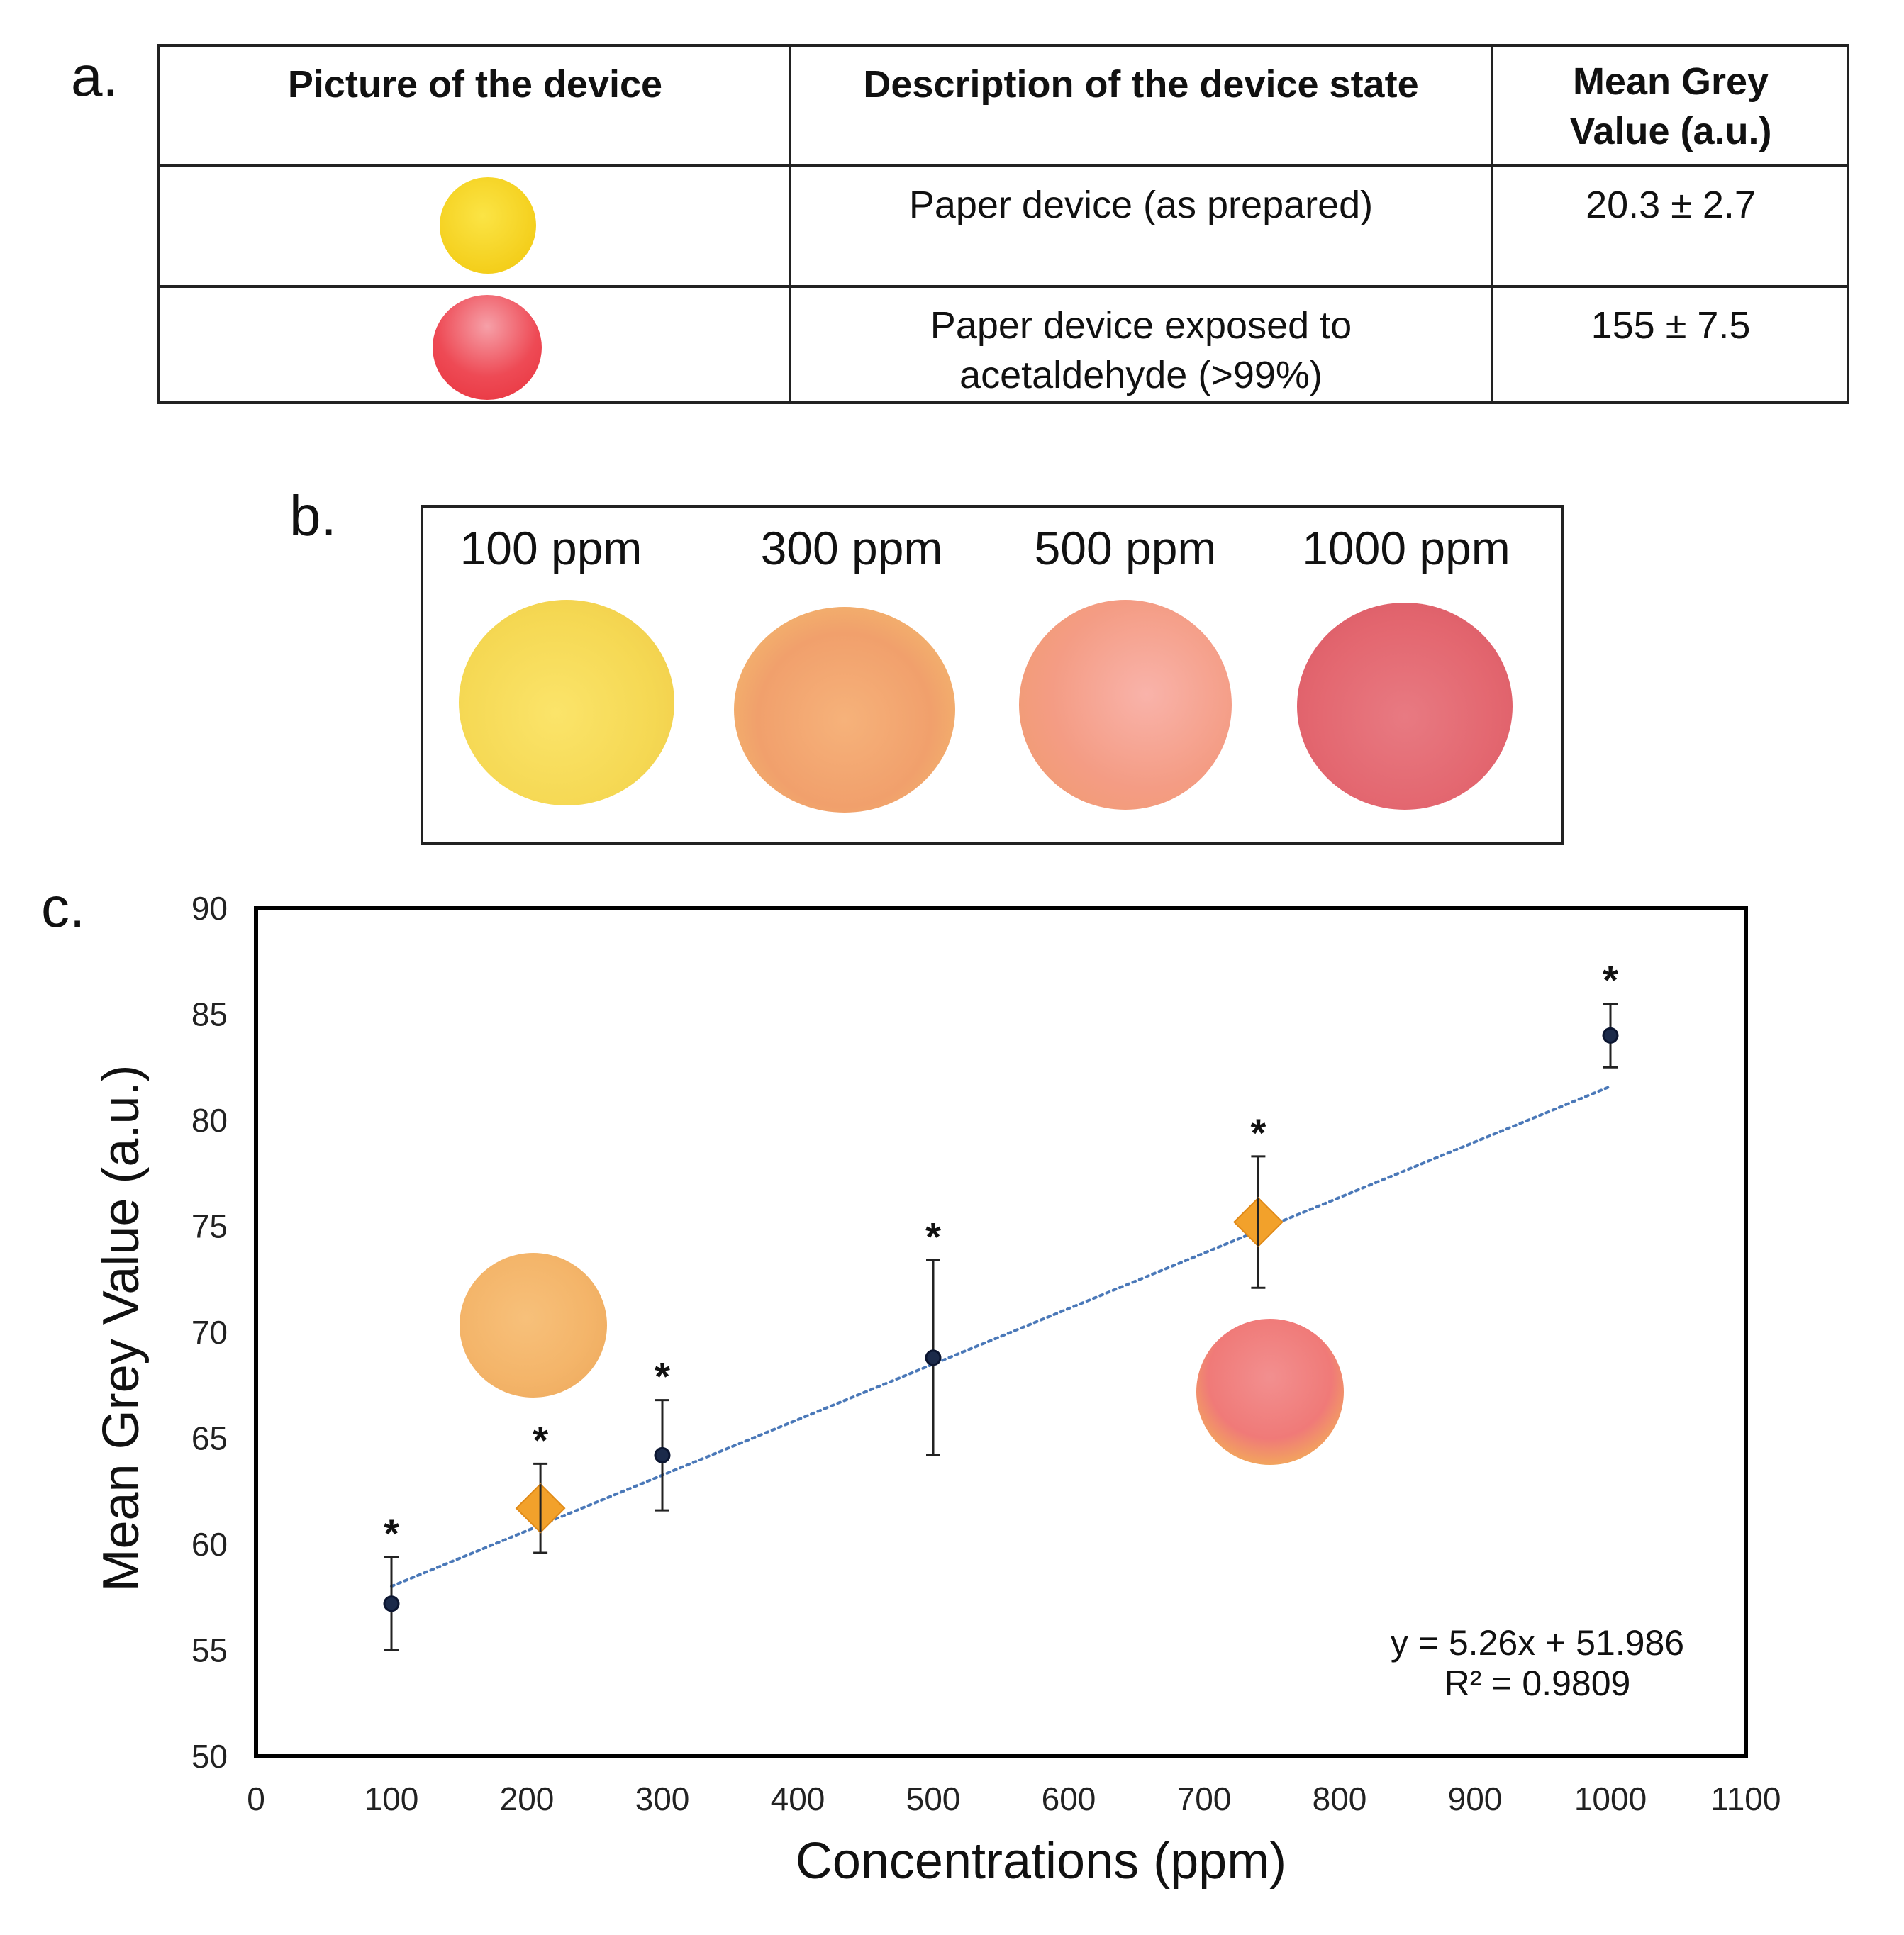 This screenshot has width=1904, height=1935. Describe the element at coordinates (662, 1798) in the screenshot. I see `x-tick-label: 300` at that location.